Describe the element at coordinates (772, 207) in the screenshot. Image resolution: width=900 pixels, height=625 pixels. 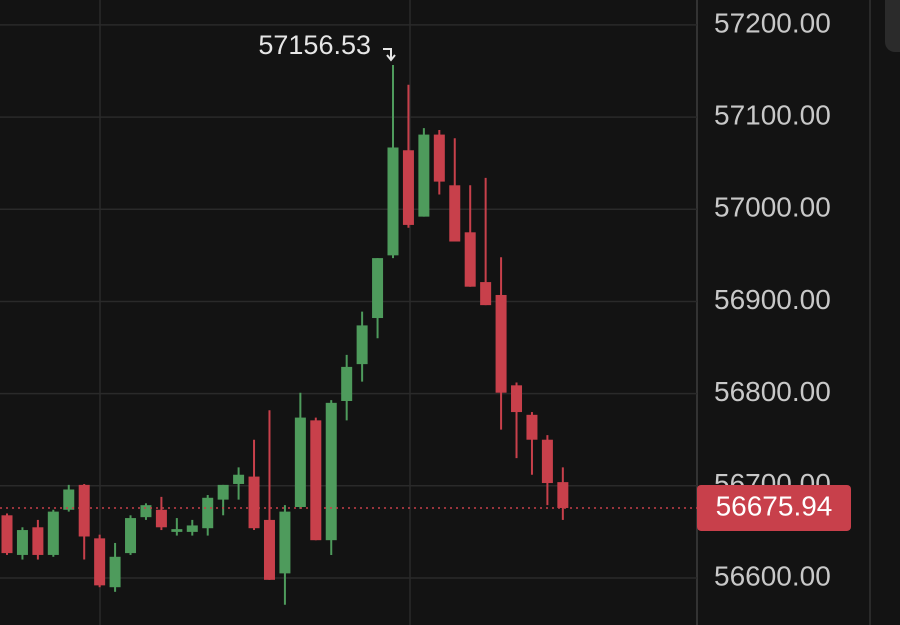
I see `y-tick-label: 57000.00` at that location.